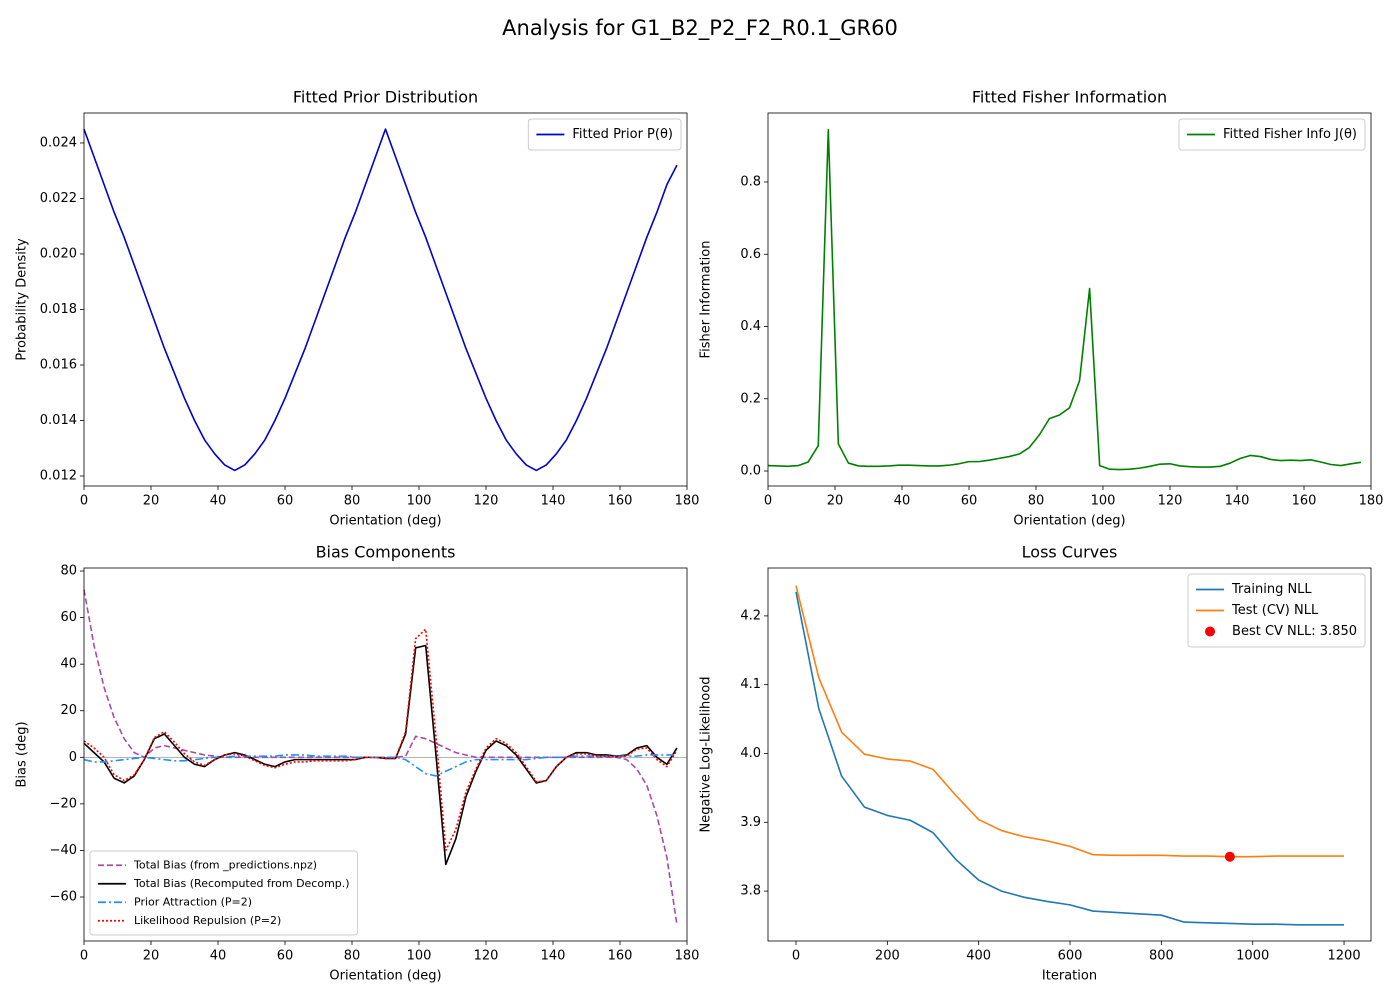 This screenshot has width=1400, height=1000. What do you see at coordinates (224, 883) in the screenshot?
I see `legend-entry: Total Bias (Recomputed from Decomp.)` at bounding box center [224, 883].